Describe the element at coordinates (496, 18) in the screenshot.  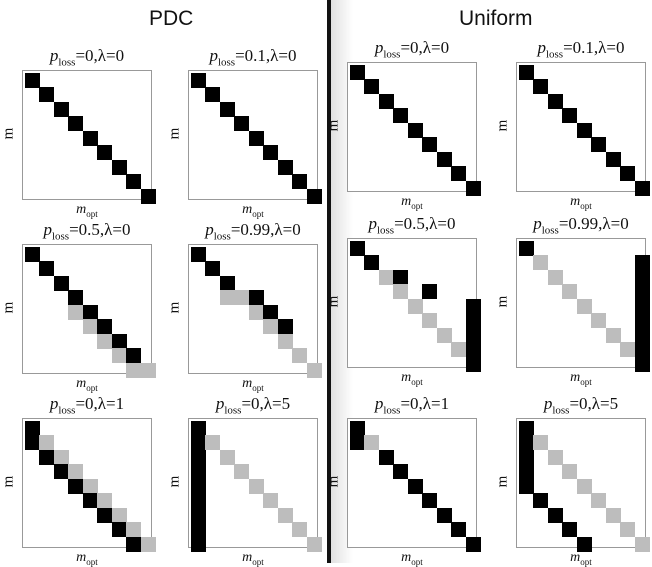
I see `title-uniform: Uniform` at that location.